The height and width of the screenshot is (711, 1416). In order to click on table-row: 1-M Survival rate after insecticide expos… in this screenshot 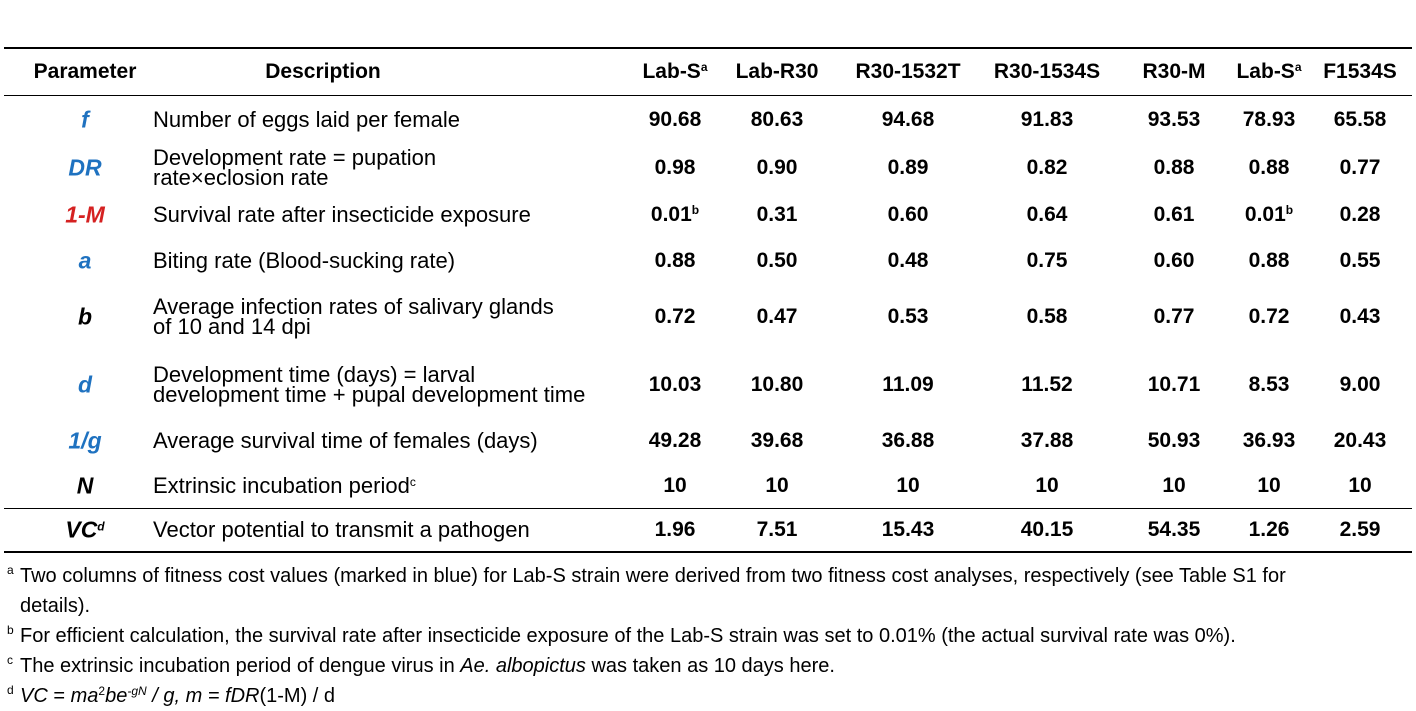, I will do `click(708, 215)`.